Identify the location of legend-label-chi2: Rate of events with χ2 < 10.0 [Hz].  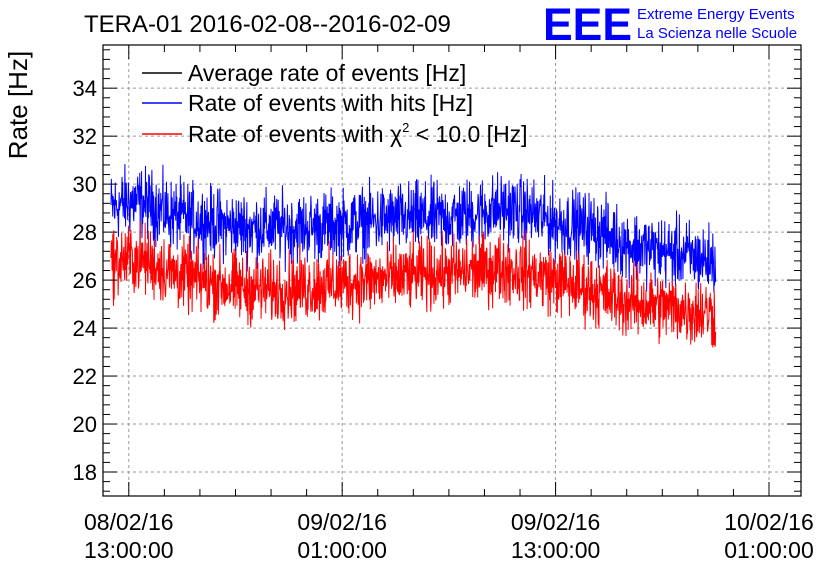
(358, 133).